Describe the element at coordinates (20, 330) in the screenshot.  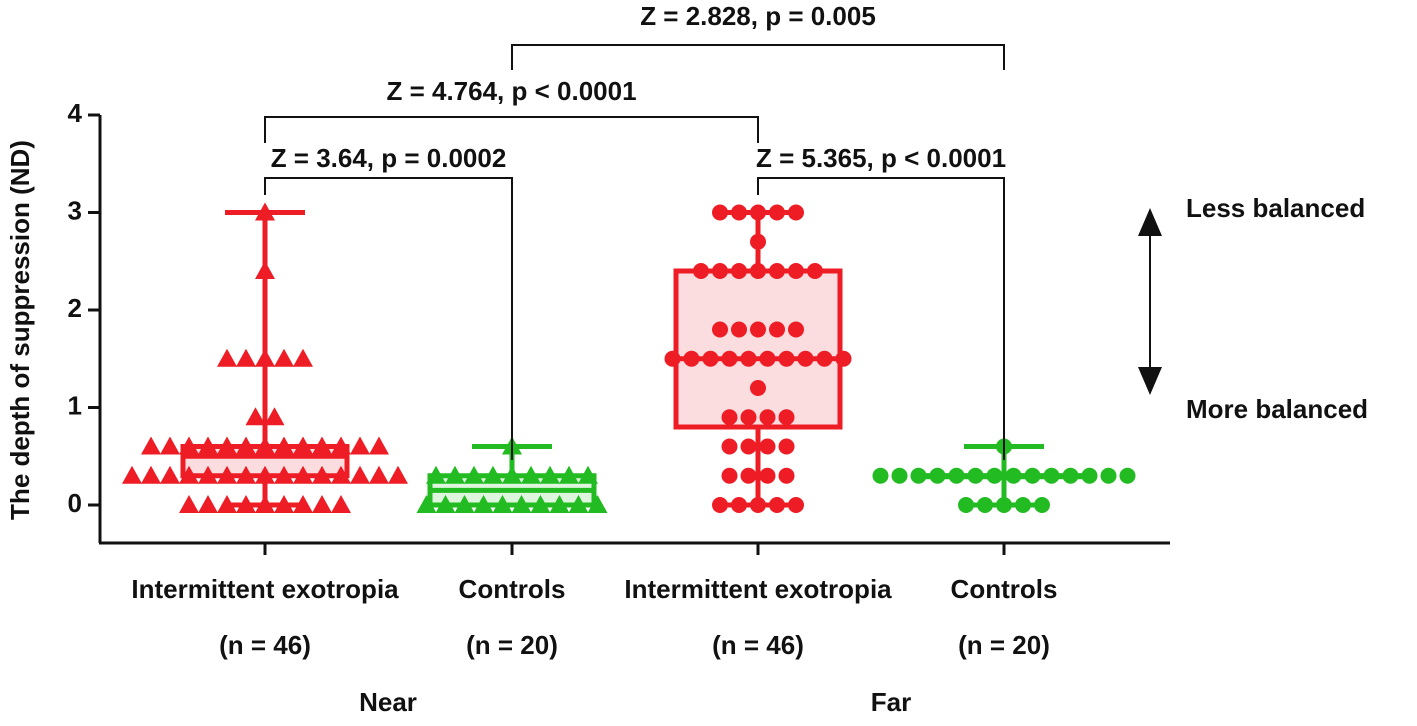
I see `y-axis-title: The depth of suppression (ND)` at that location.